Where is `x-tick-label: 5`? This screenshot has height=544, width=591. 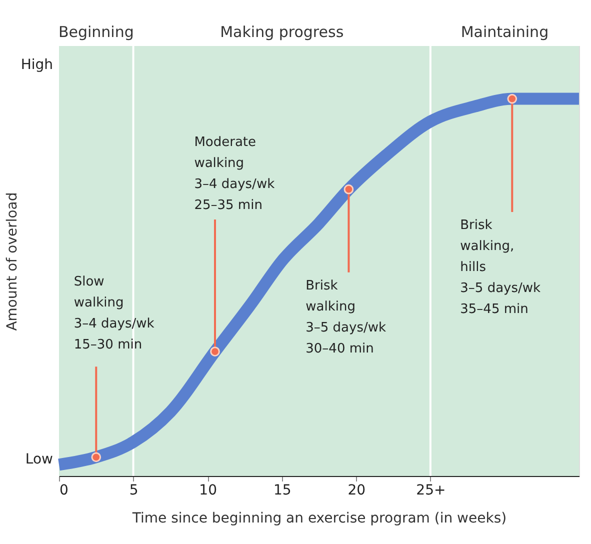 x-tick-label: 5 is located at coordinates (133, 490).